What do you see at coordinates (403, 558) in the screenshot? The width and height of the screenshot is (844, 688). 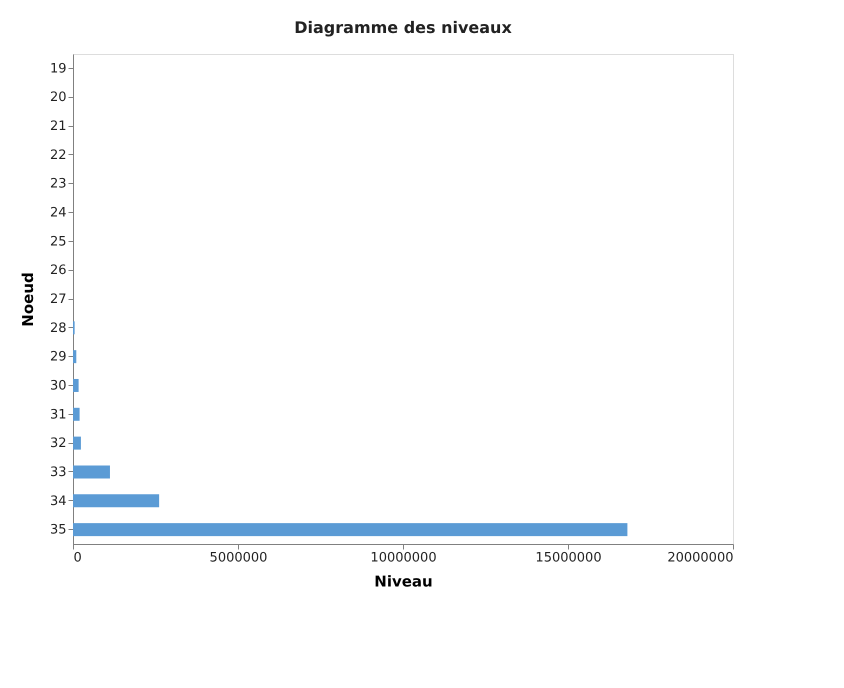 I see `x-tick-label: 10000000` at bounding box center [403, 558].